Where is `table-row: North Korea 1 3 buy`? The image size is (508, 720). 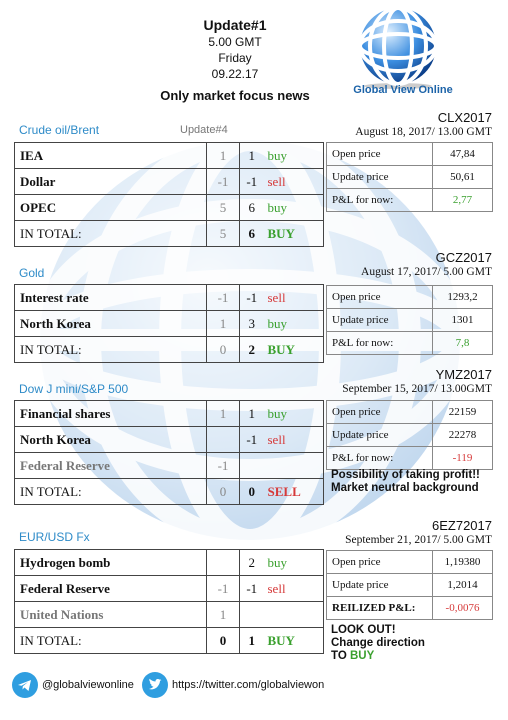 table-row: North Korea 1 3 buy is located at coordinates (169, 323).